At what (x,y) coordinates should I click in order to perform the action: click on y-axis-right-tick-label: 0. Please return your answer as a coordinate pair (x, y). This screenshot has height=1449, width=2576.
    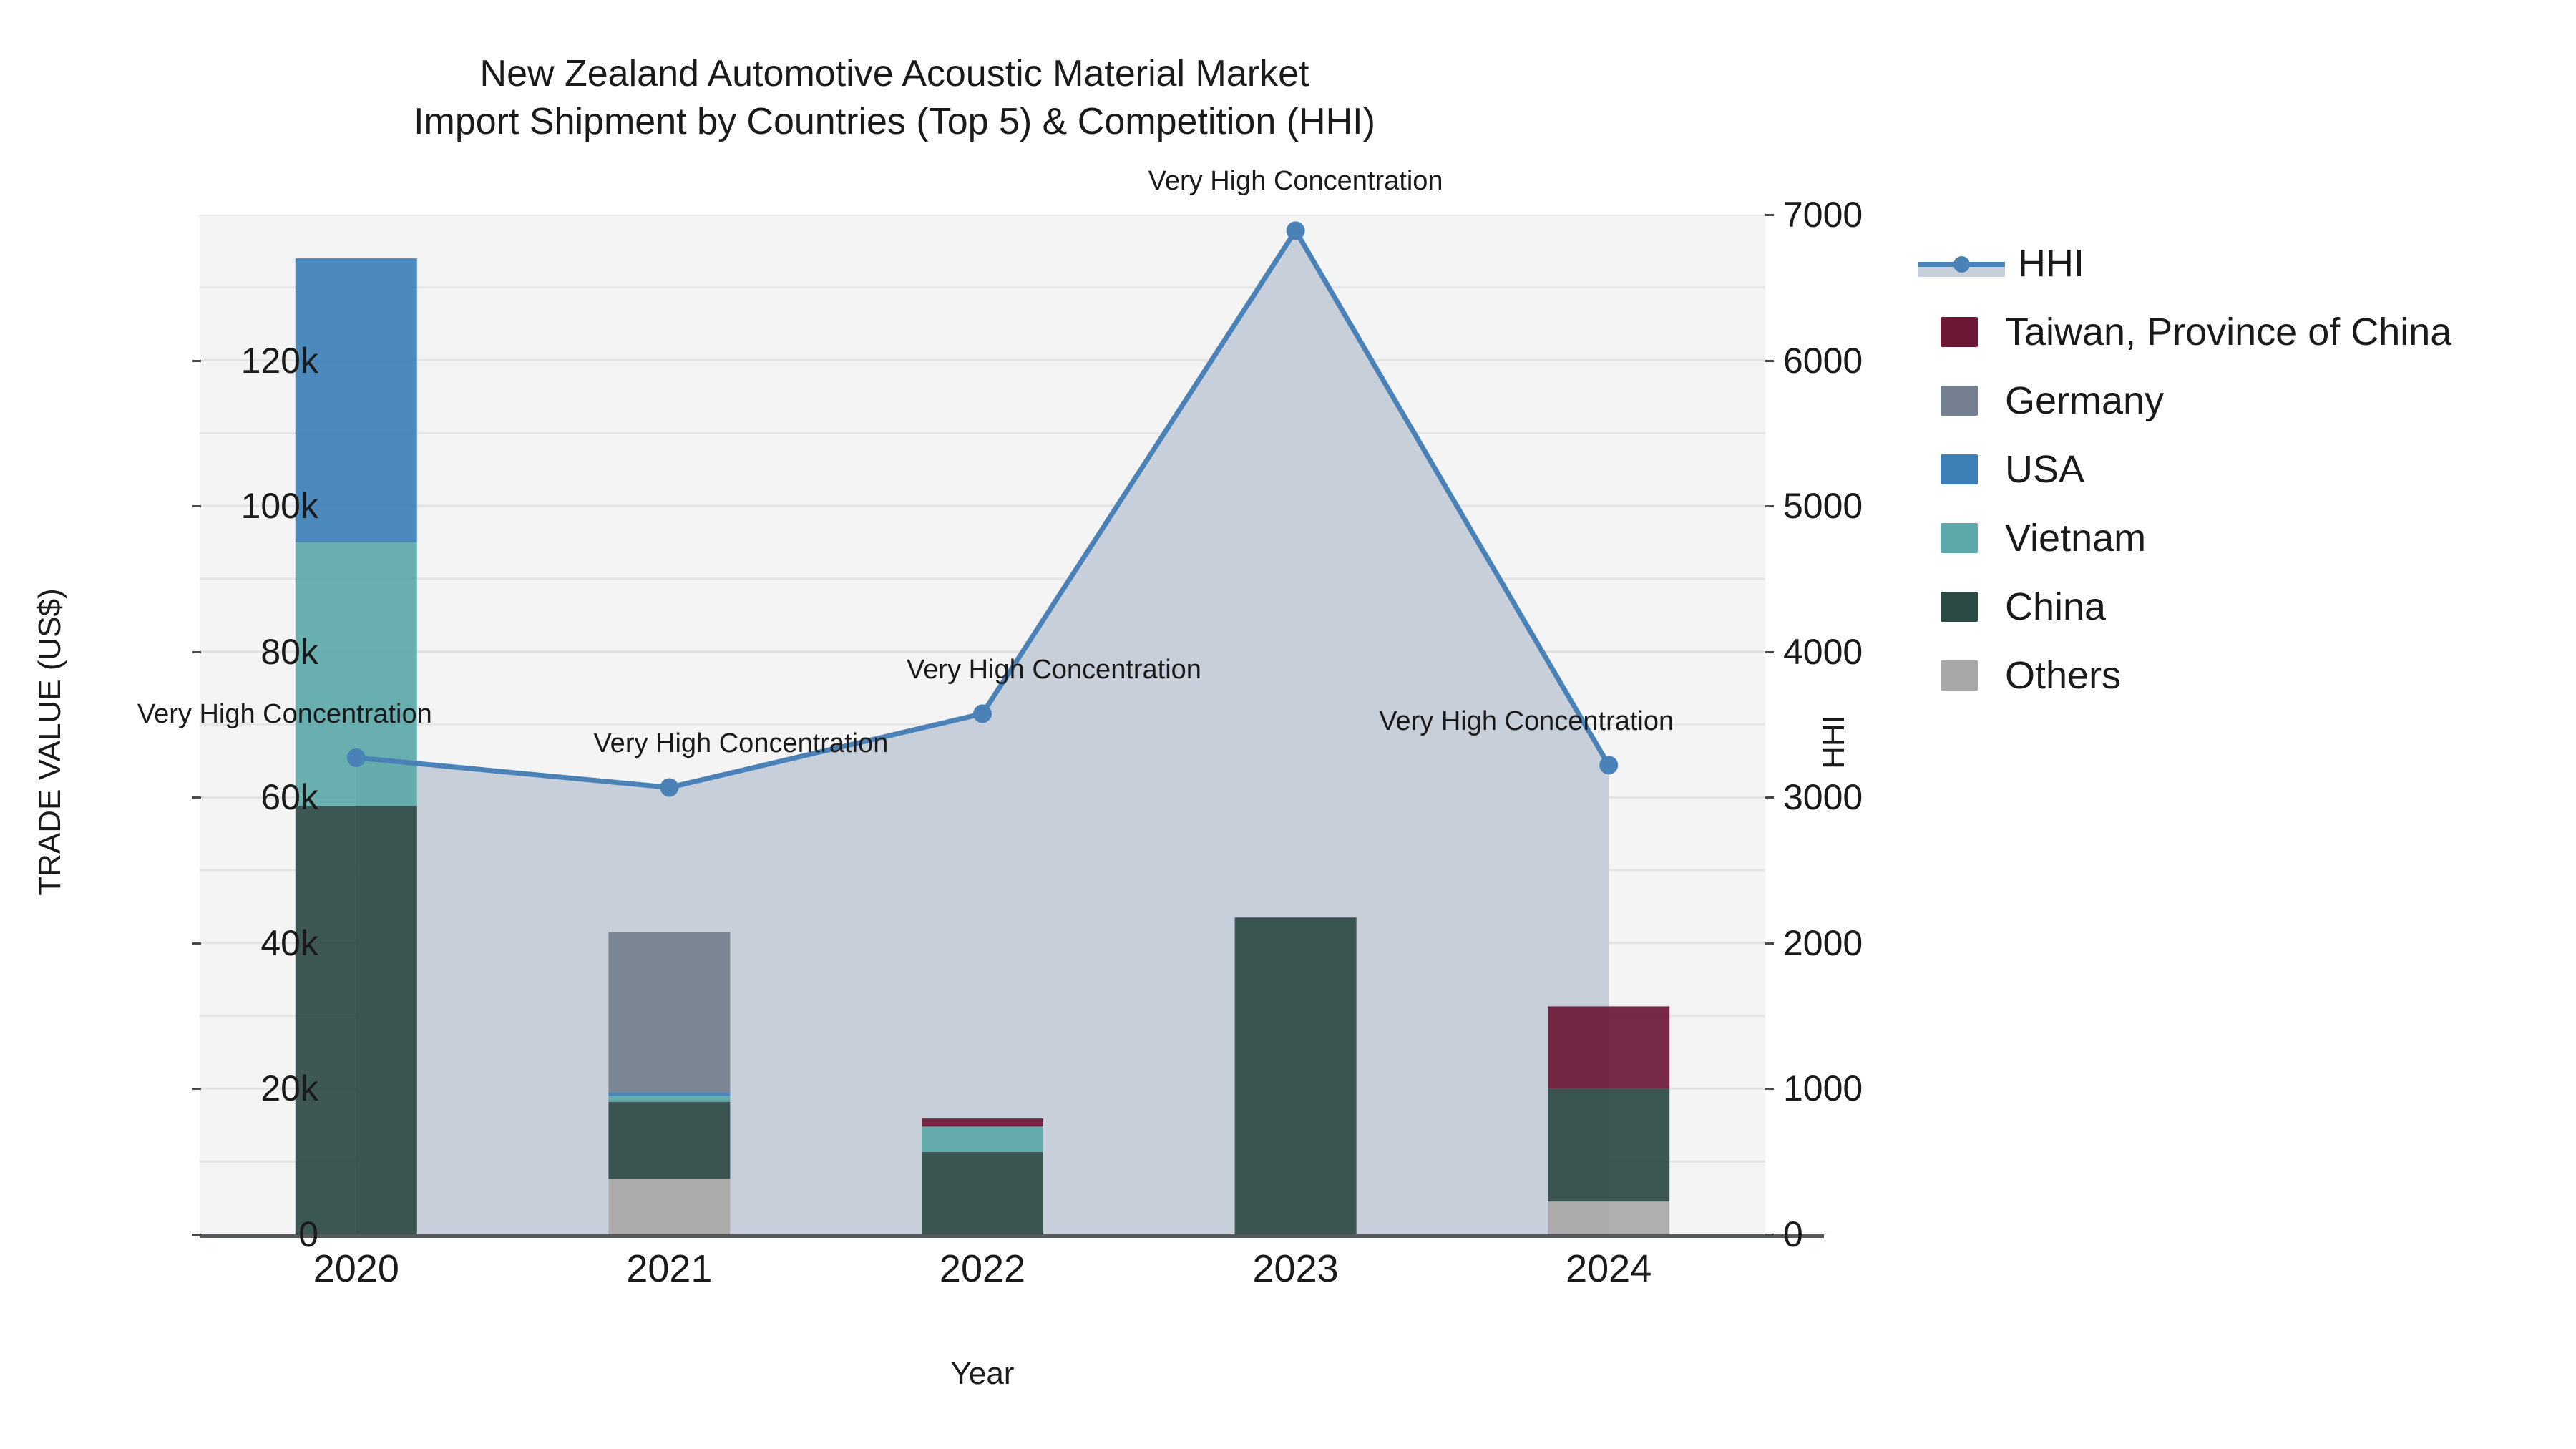
    Looking at the image, I should click on (1793, 1234).